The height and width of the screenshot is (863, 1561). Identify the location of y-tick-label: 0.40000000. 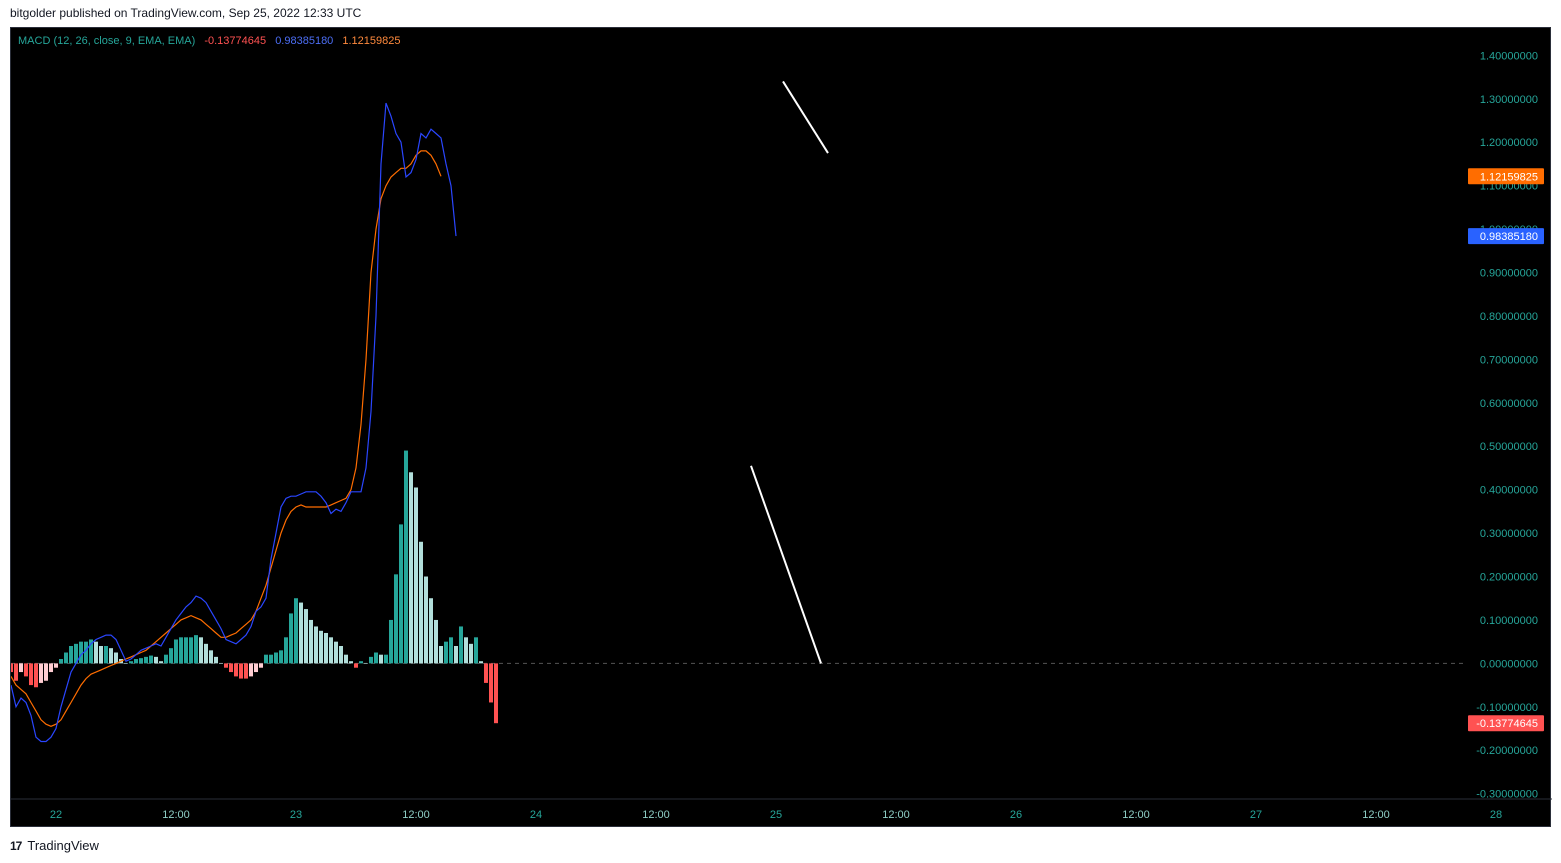
(1509, 491).